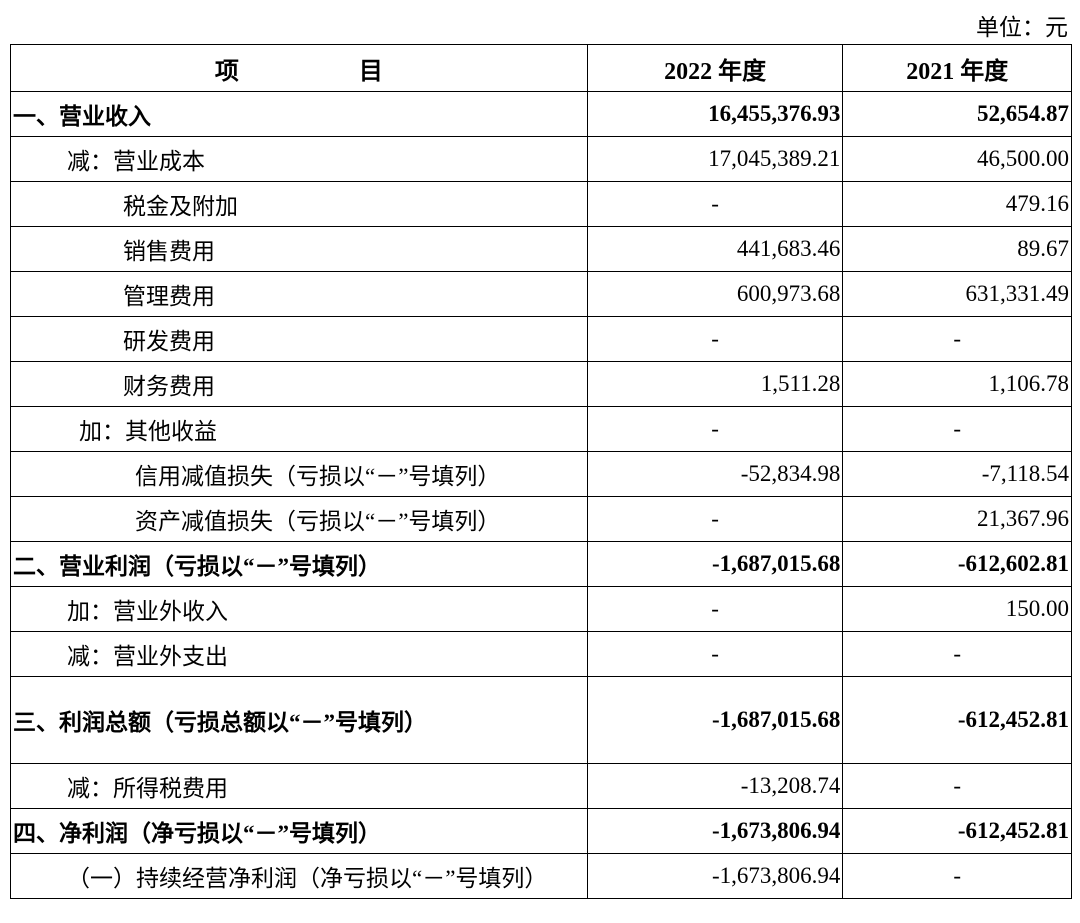 Image resolution: width=1080 pixels, height=923 pixels. I want to click on row-label: （一）持续经营净利润（净亏损以“－”号填列）, so click(299, 876).